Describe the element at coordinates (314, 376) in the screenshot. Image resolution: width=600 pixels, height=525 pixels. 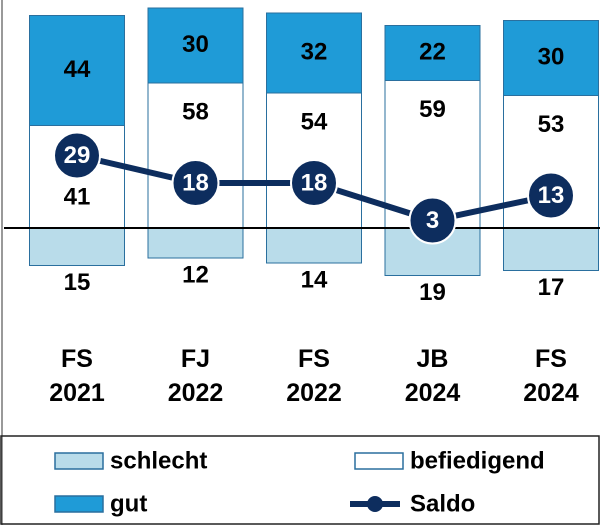
I see `x-tick-label: FS 2022` at that location.